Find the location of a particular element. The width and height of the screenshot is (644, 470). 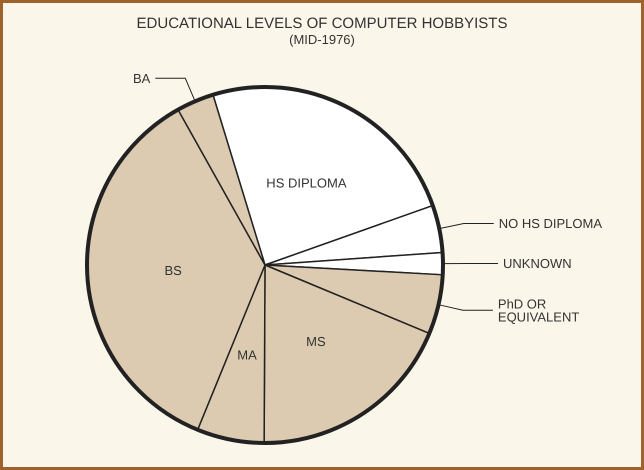

slice-label: MA is located at coordinates (247, 355).